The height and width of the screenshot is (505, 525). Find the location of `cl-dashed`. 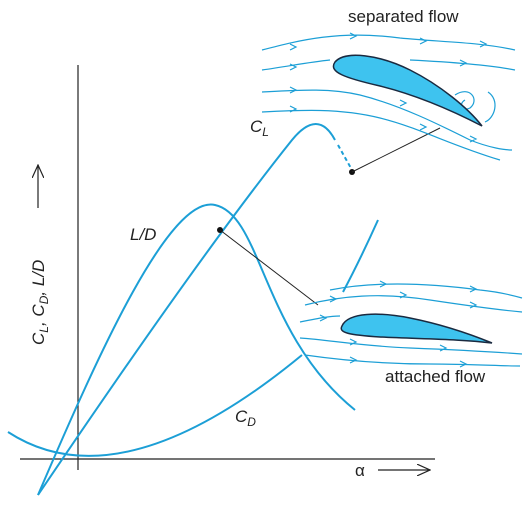

cl-dashed is located at coordinates (345, 157).